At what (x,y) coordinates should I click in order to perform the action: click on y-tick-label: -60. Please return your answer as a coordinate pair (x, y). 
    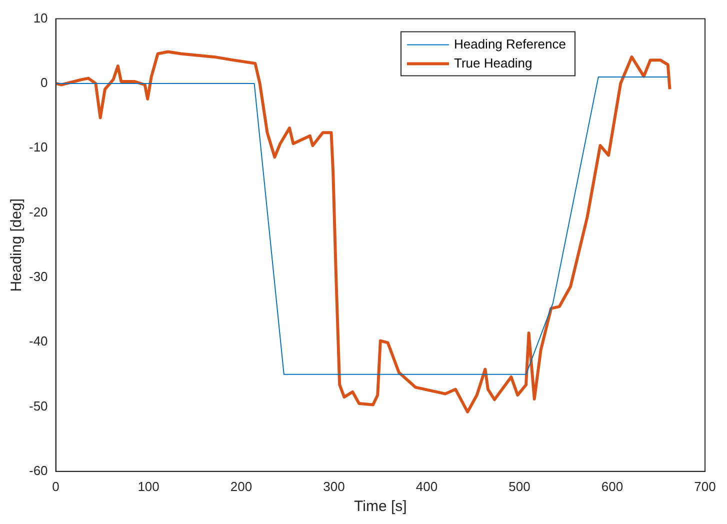
    Looking at the image, I should click on (38, 470).